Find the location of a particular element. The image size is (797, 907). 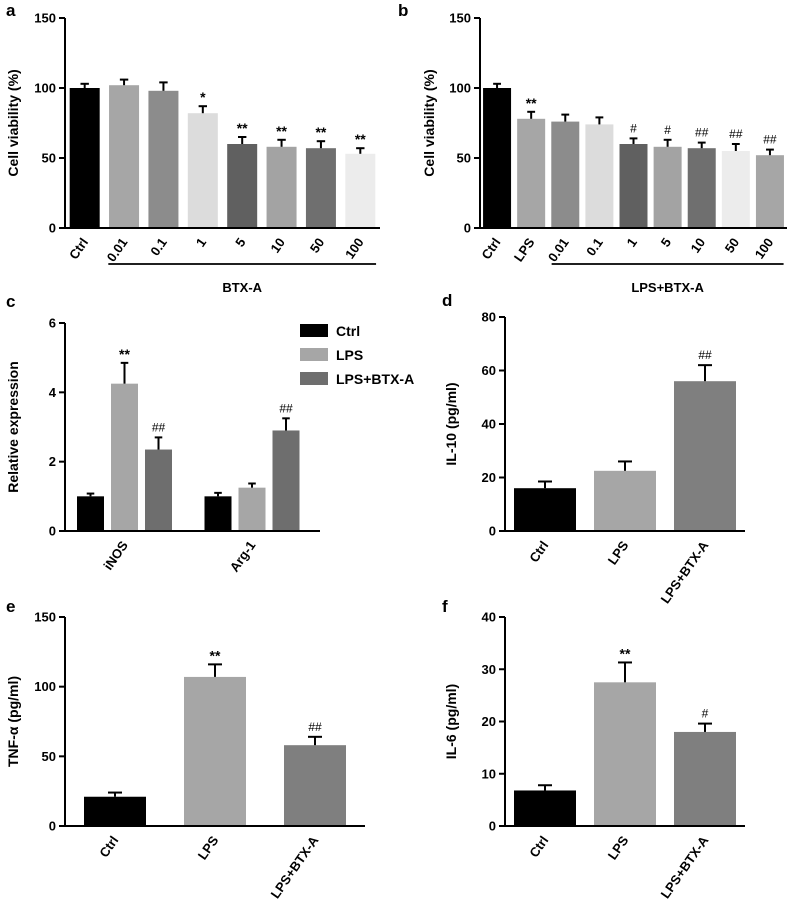

panel-letter: a is located at coordinates (11, 10).